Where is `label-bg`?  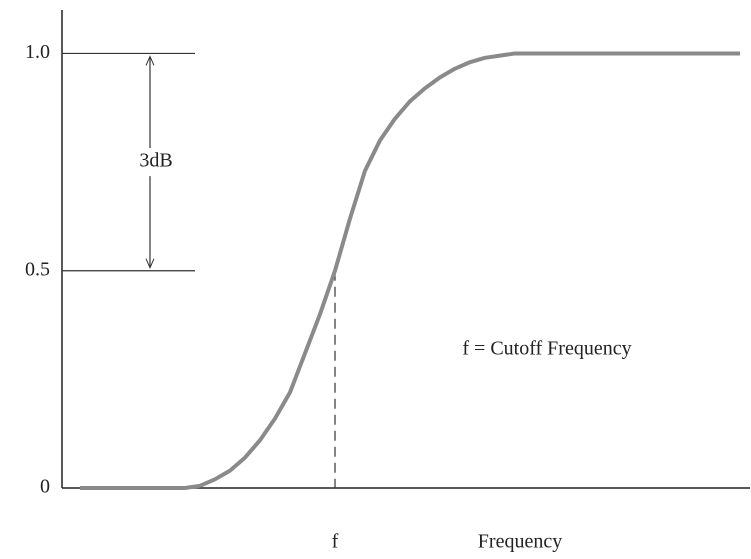 label-bg is located at coordinates (153, 162).